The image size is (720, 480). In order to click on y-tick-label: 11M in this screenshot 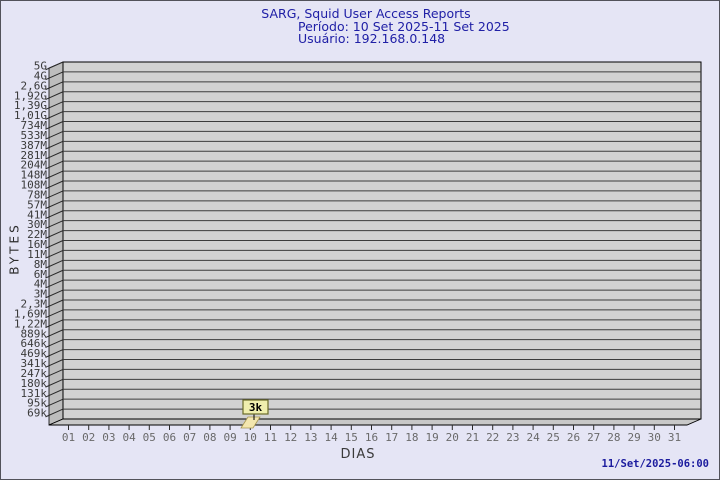, I will do `click(37, 254)`.